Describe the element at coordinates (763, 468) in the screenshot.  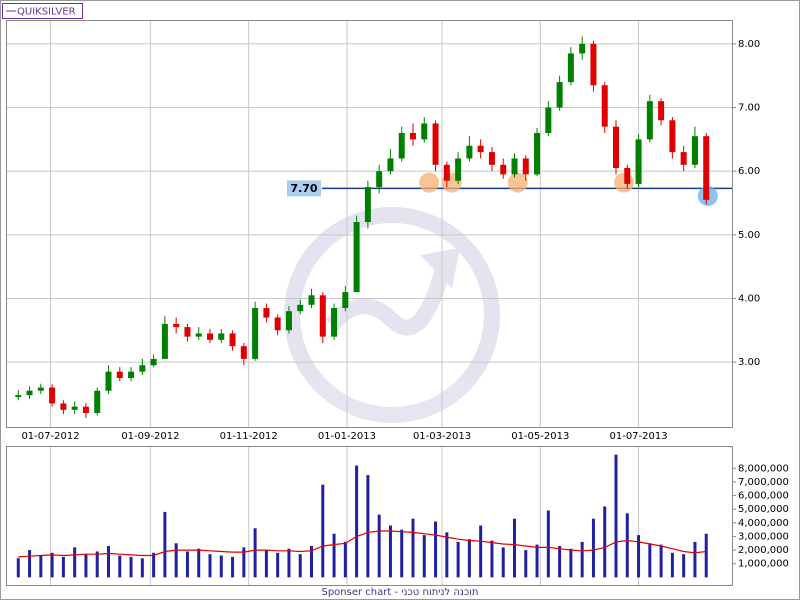
I see `y2-tick-label: 8,000,000` at that location.